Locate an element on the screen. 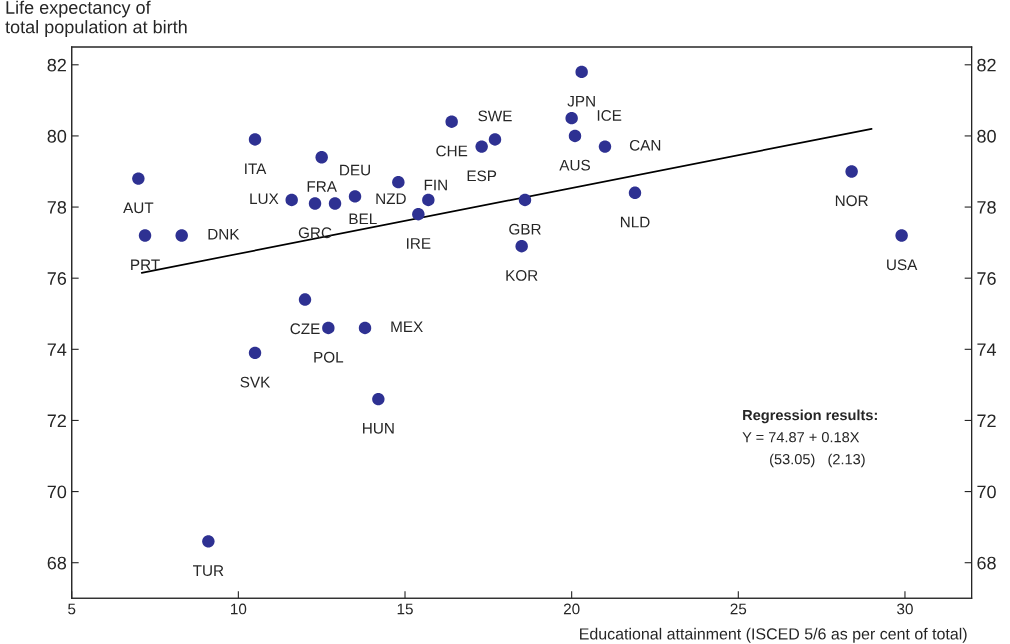 The height and width of the screenshot is (644, 1010). annotation: TUR is located at coordinates (208, 571).